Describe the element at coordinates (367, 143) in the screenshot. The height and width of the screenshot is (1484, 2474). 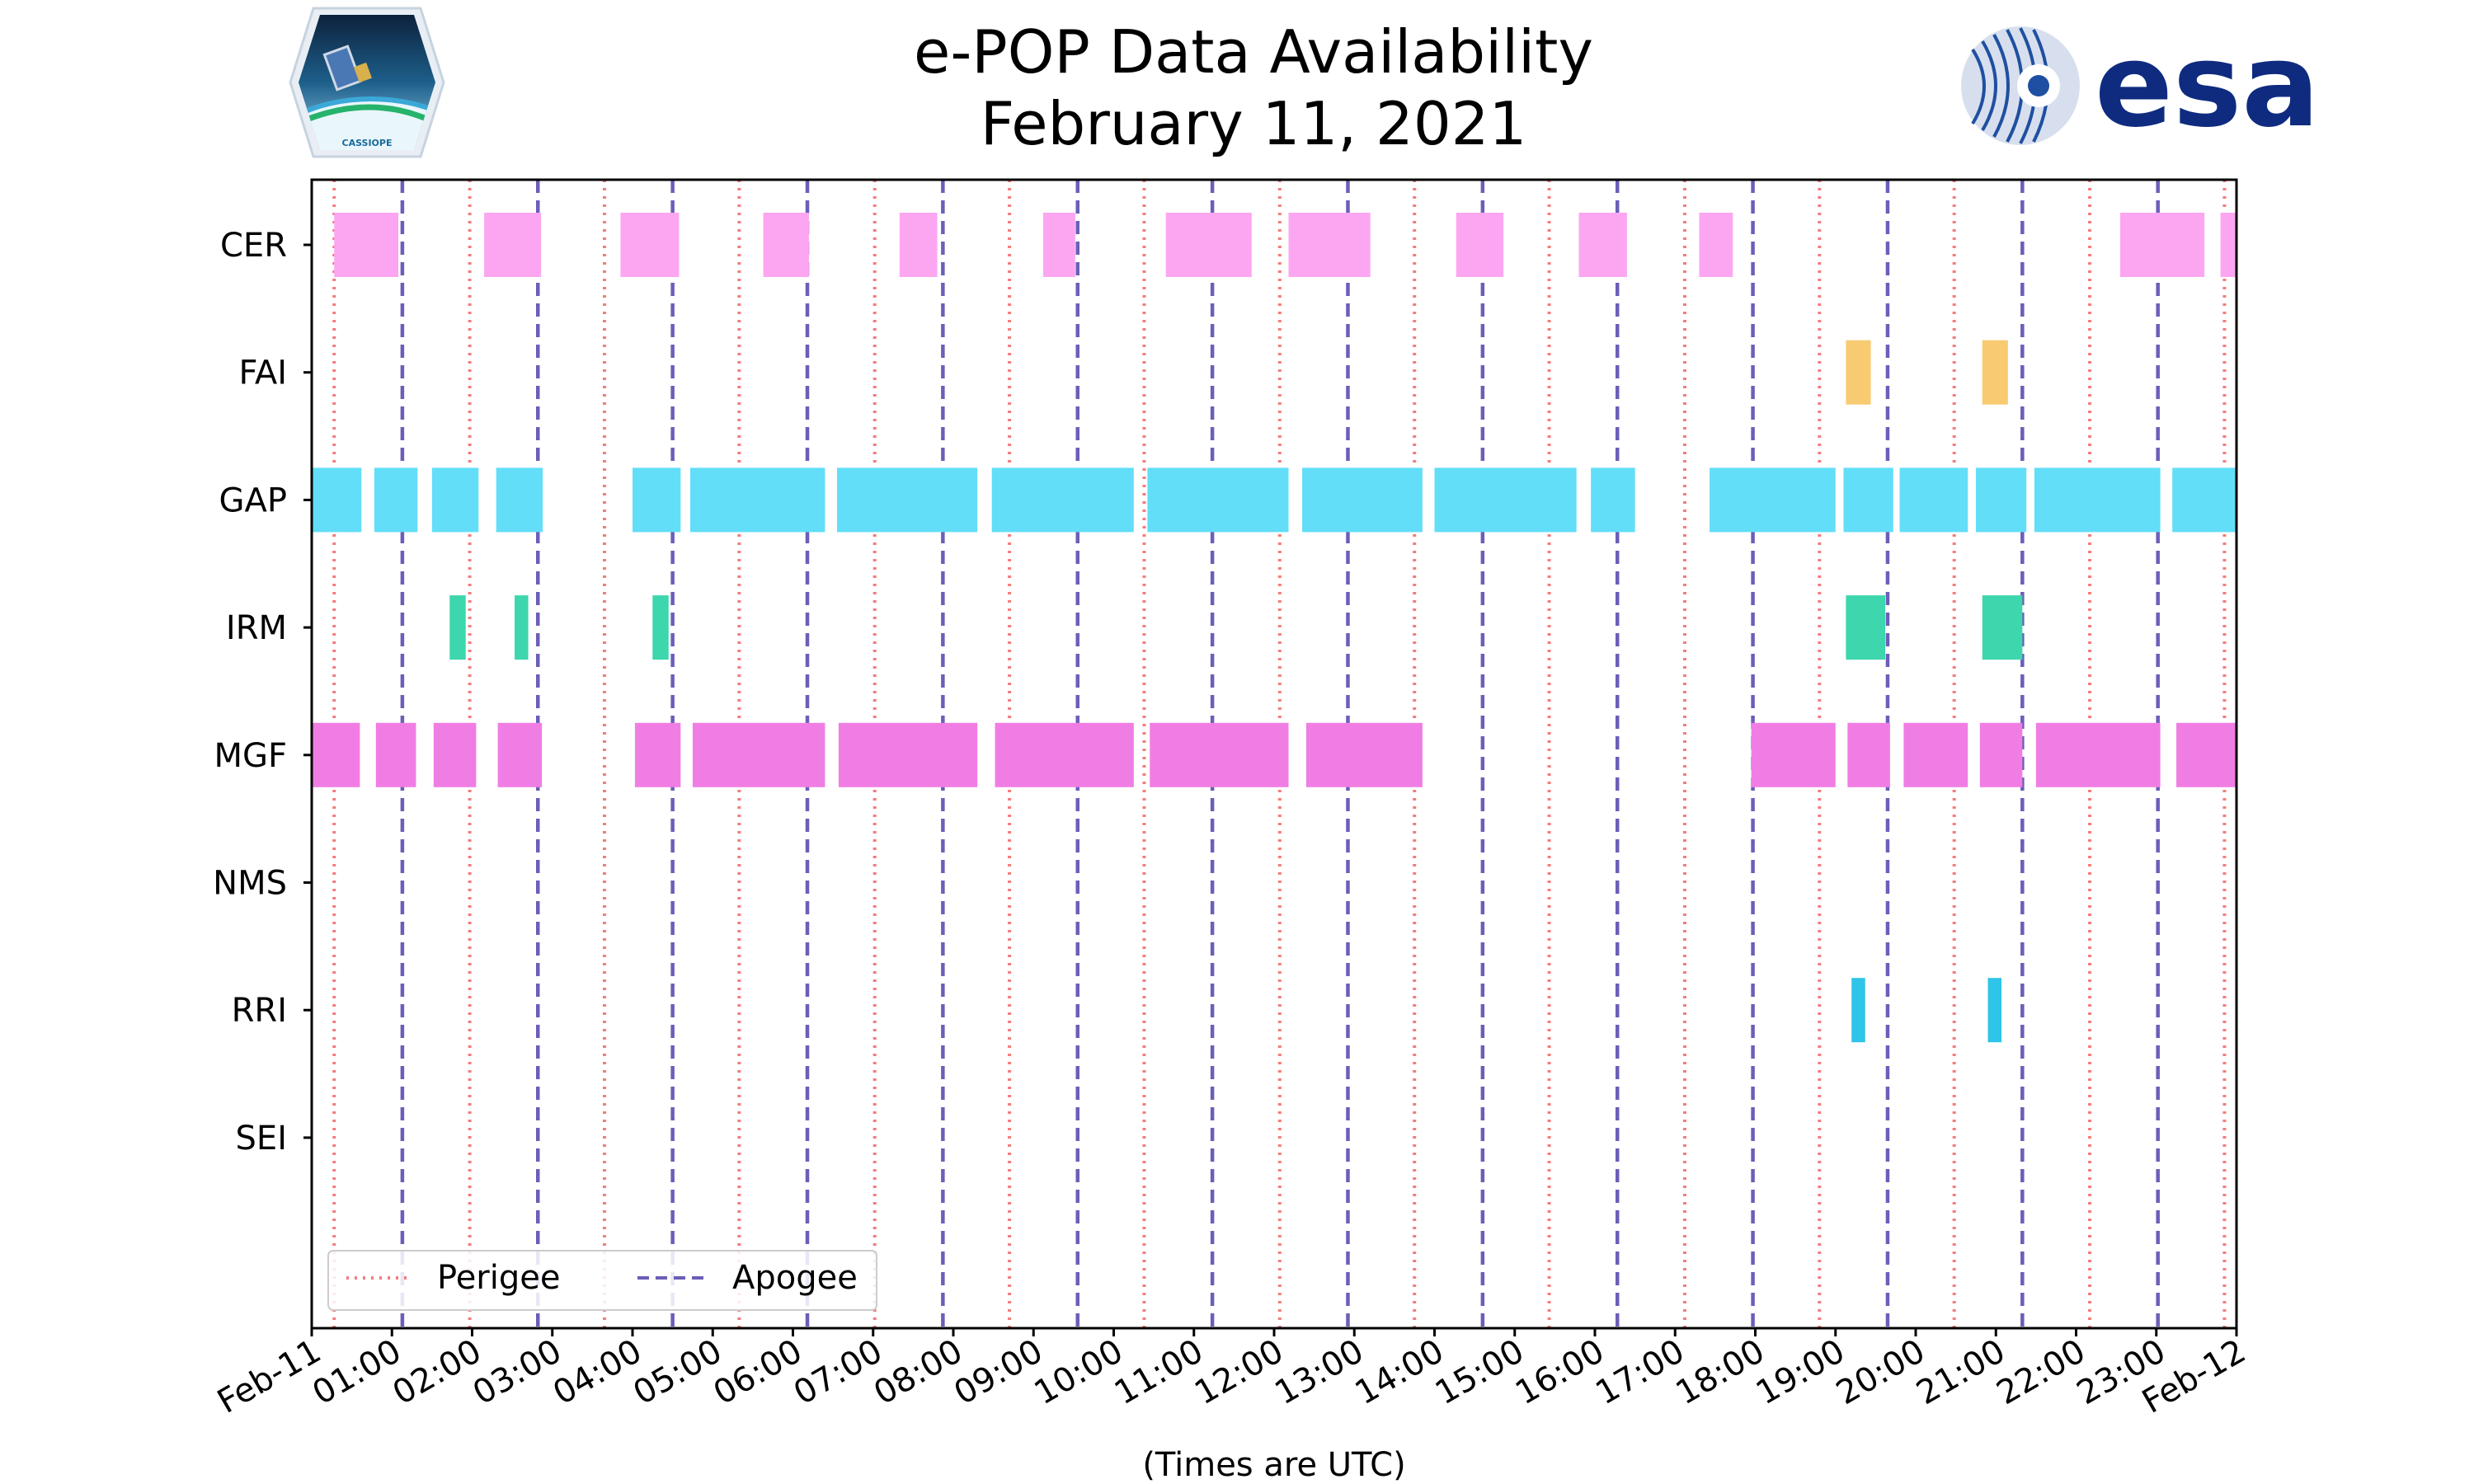
I see `cassiope-caption: CASSIOPE` at that location.